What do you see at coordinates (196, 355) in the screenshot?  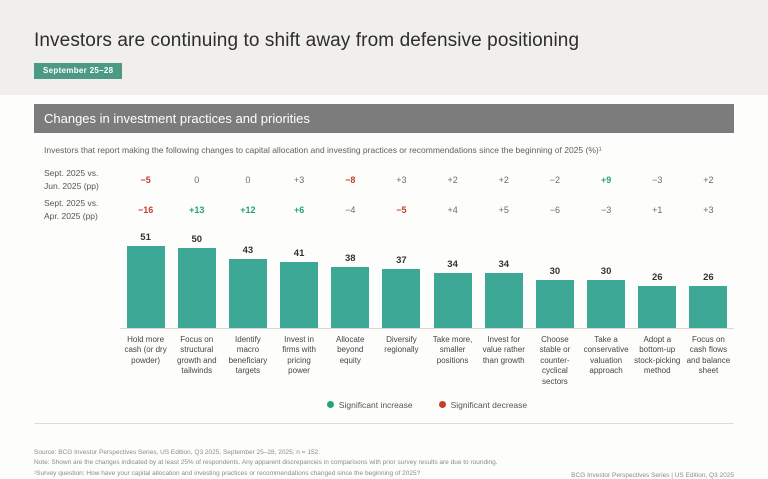 I see `category-label: Focus on structural growth and tailwinds` at bounding box center [196, 355].